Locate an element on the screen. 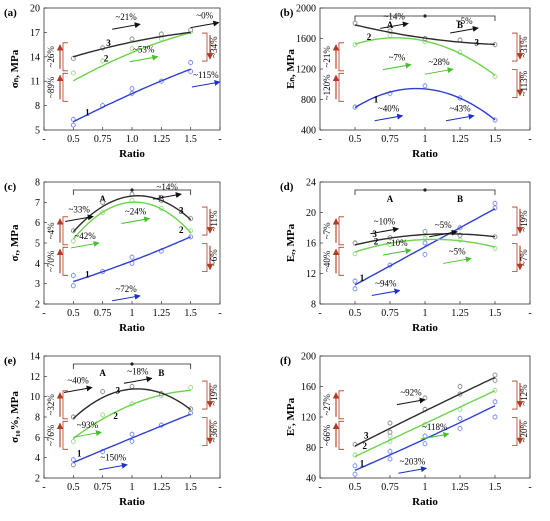 Image resolution: width=550 pixels, height=521 pixels. region-label: B is located at coordinates (161, 373).